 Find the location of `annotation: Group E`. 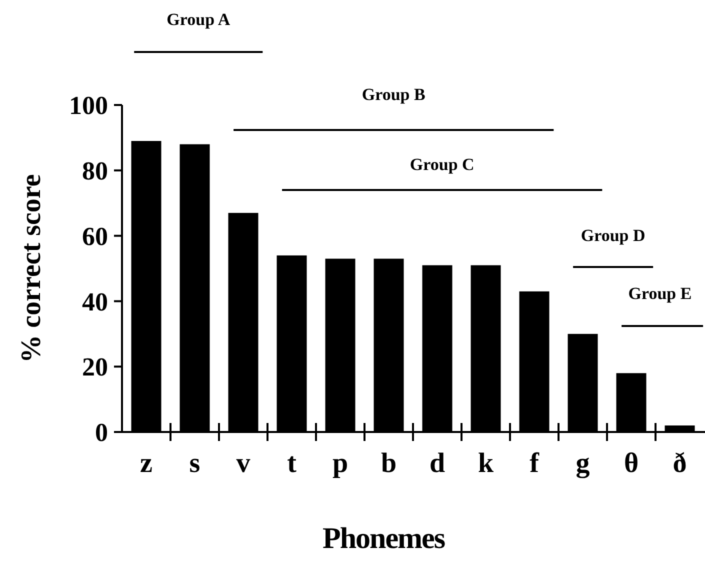

annotation: Group E is located at coordinates (660, 293).